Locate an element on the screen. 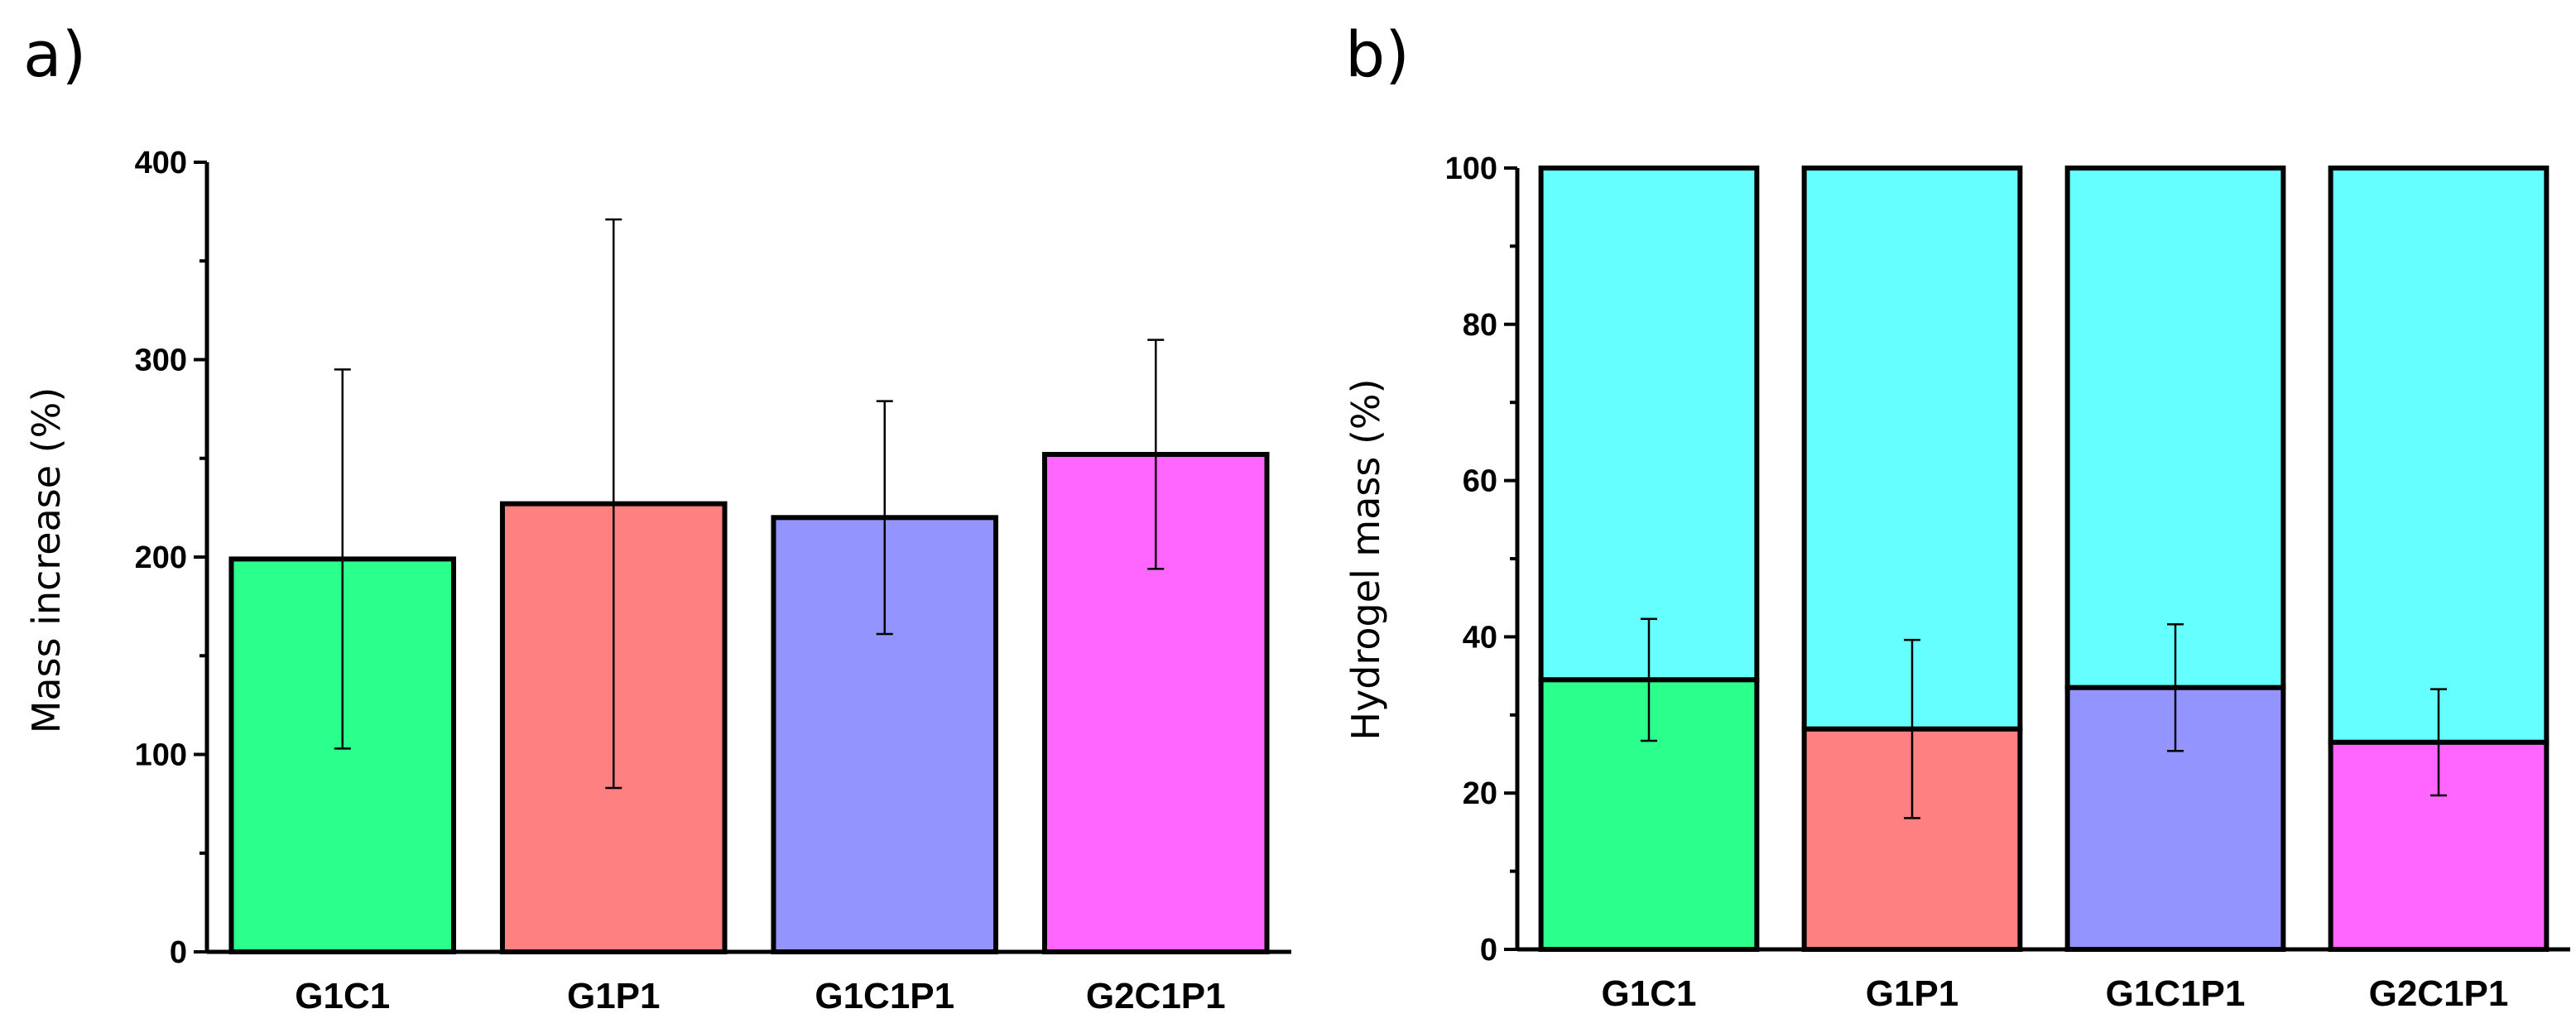 Image resolution: width=2576 pixels, height=1028 pixels. bar-b-top-G2C1P1 is located at coordinates (2439, 455).